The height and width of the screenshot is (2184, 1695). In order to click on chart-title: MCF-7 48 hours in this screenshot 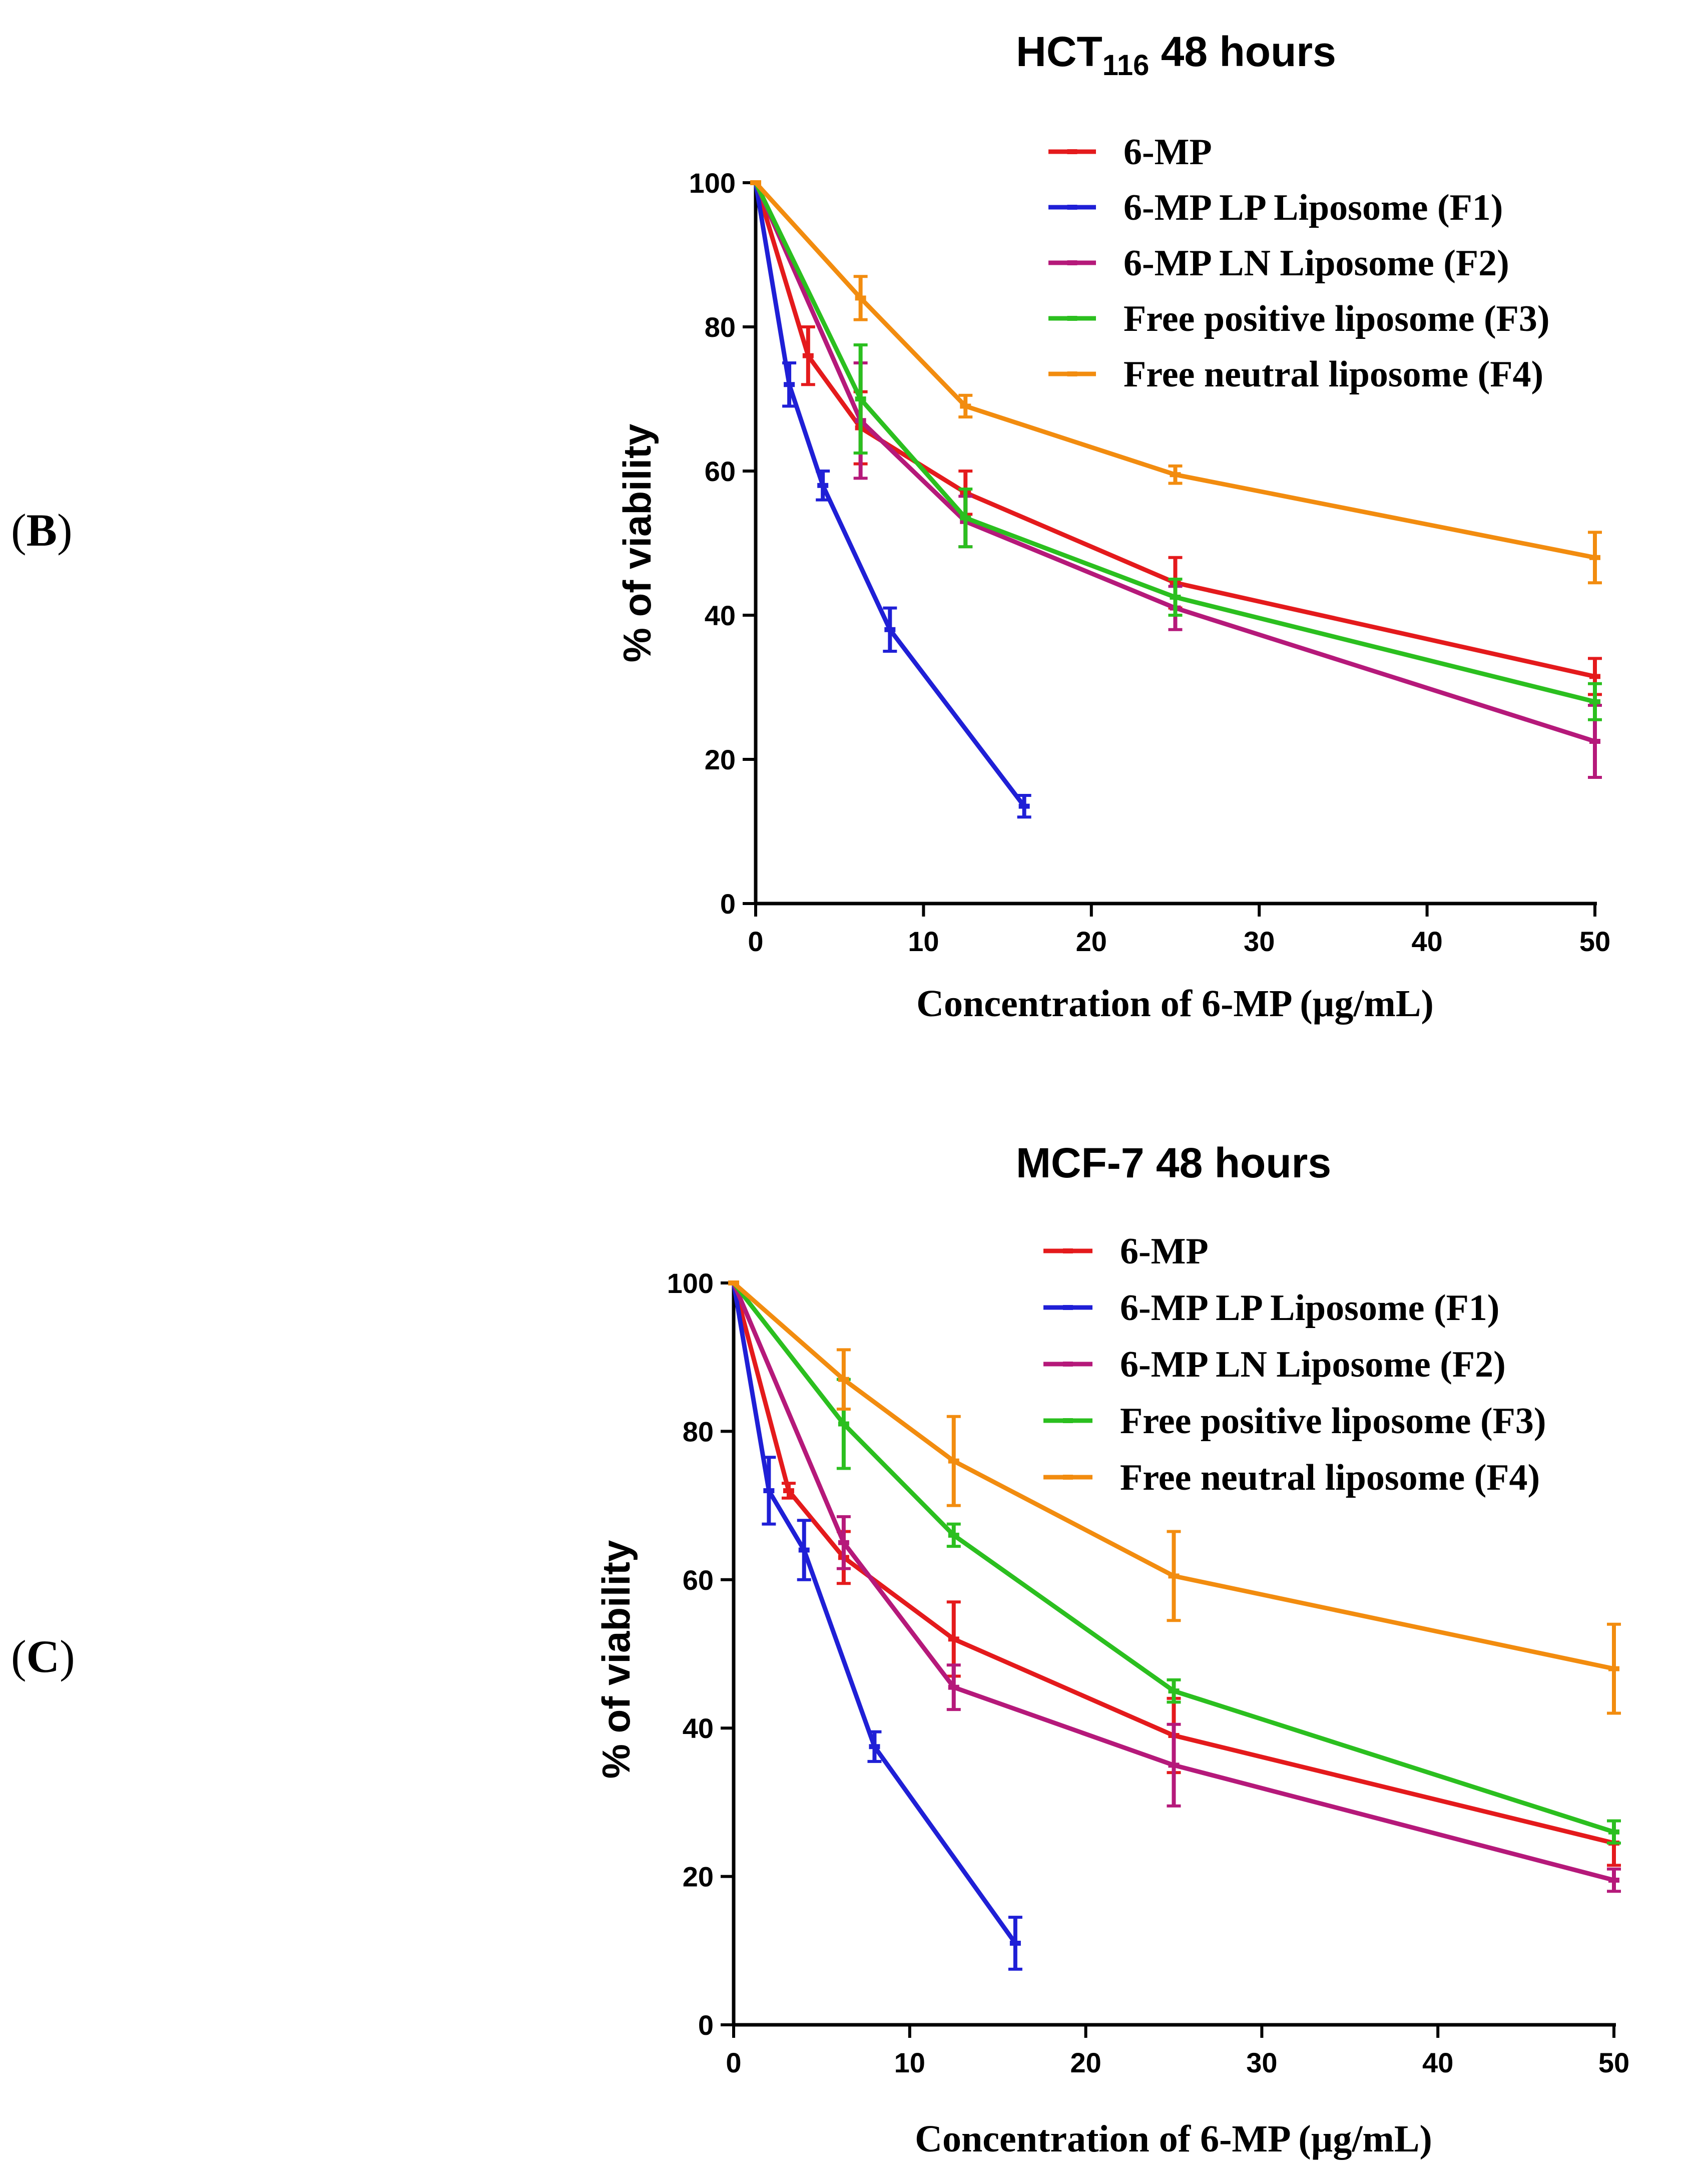, I will do `click(1173, 1162)`.